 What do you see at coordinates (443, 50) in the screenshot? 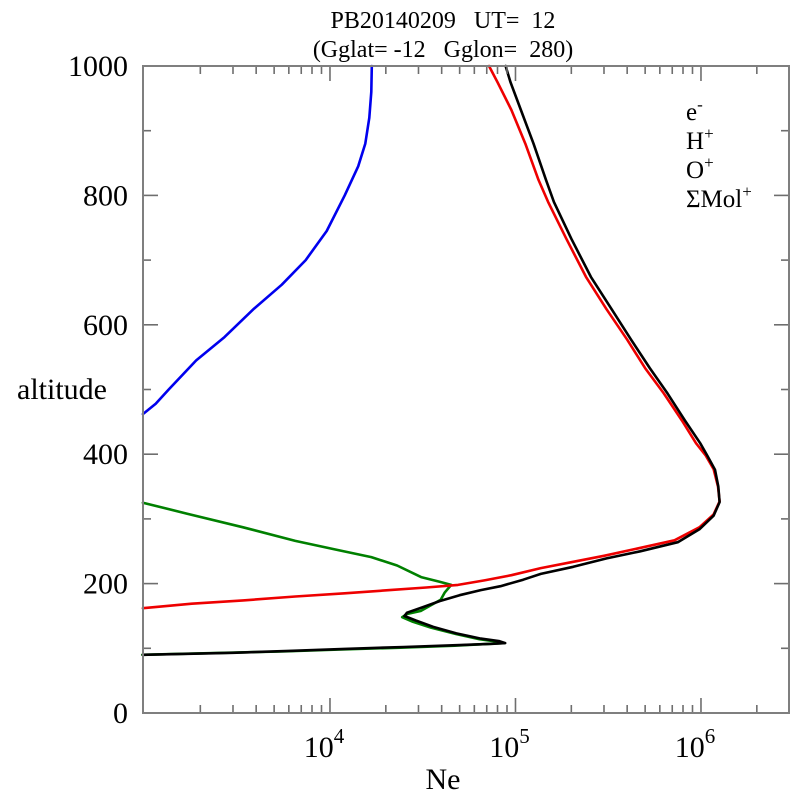
I see `chart-title-line2: (Gglat= -12 Gglon= 280)` at bounding box center [443, 50].